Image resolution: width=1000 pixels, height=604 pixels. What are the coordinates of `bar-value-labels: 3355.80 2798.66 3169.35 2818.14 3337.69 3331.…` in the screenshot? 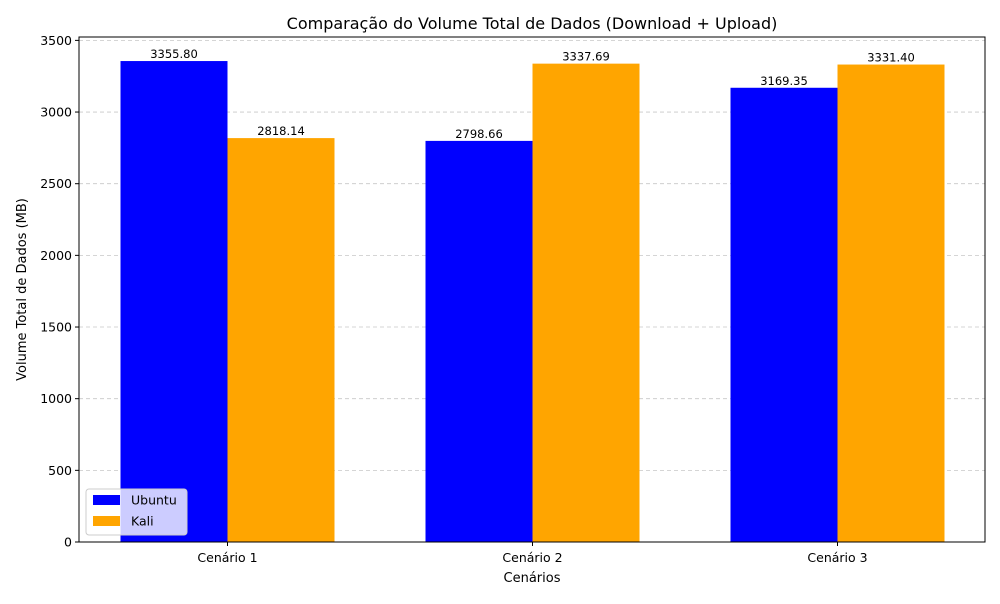 It's located at (532, 94).